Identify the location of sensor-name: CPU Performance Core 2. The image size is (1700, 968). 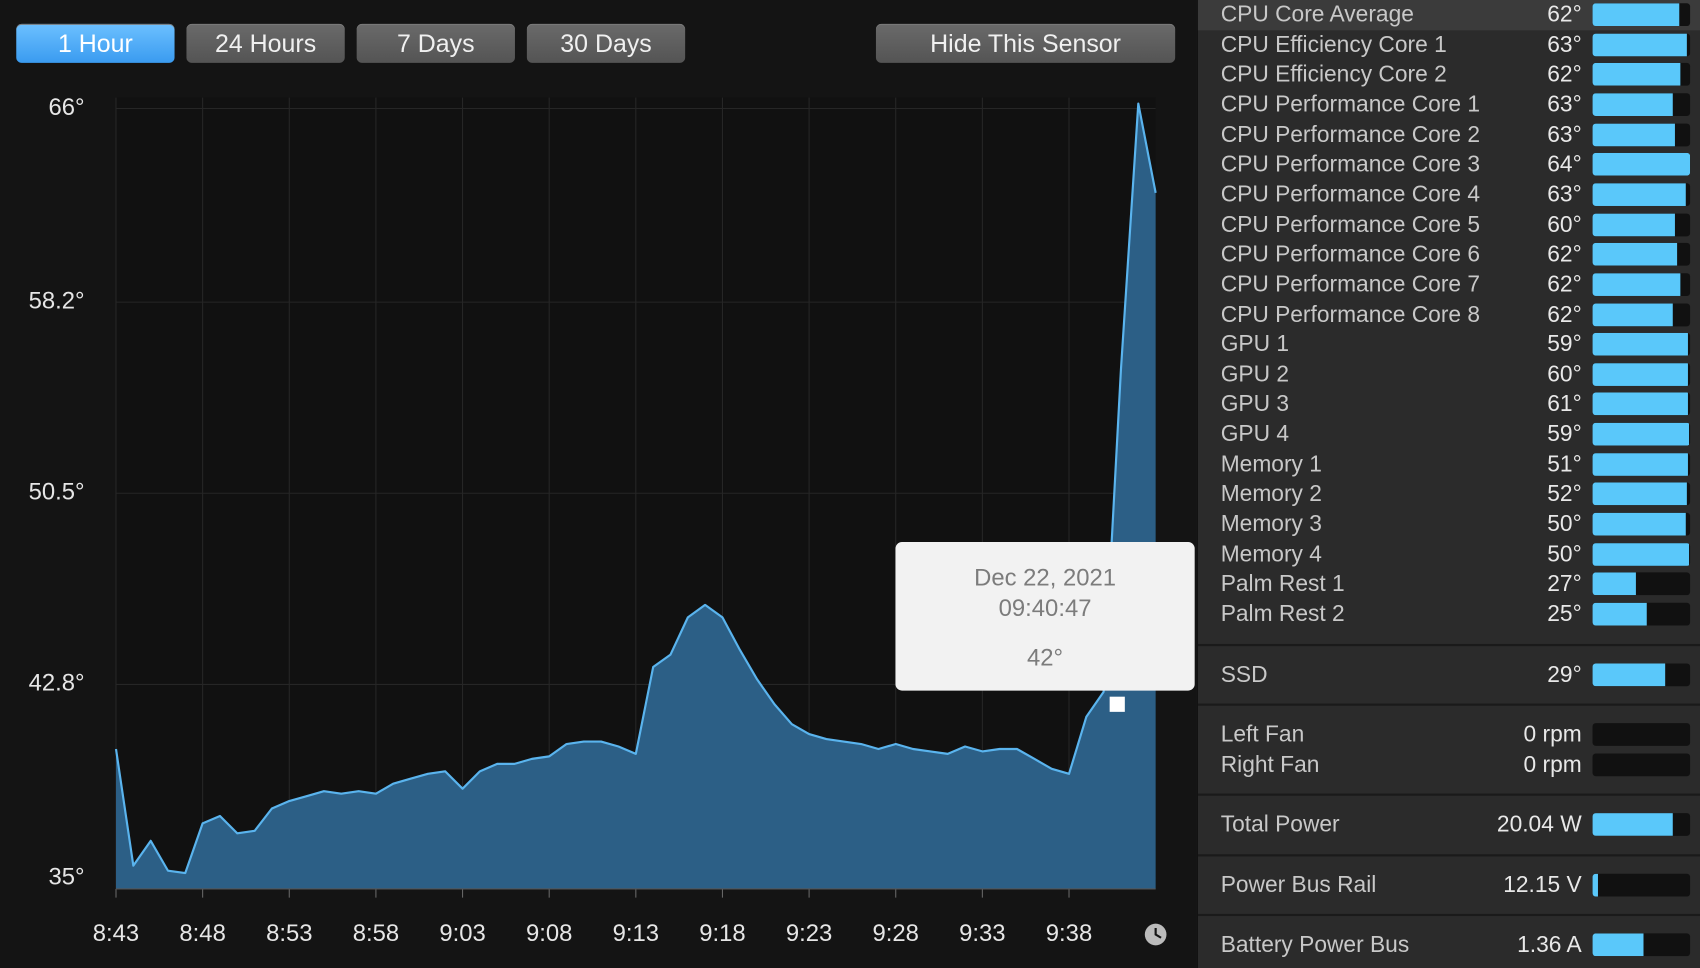
(1350, 134).